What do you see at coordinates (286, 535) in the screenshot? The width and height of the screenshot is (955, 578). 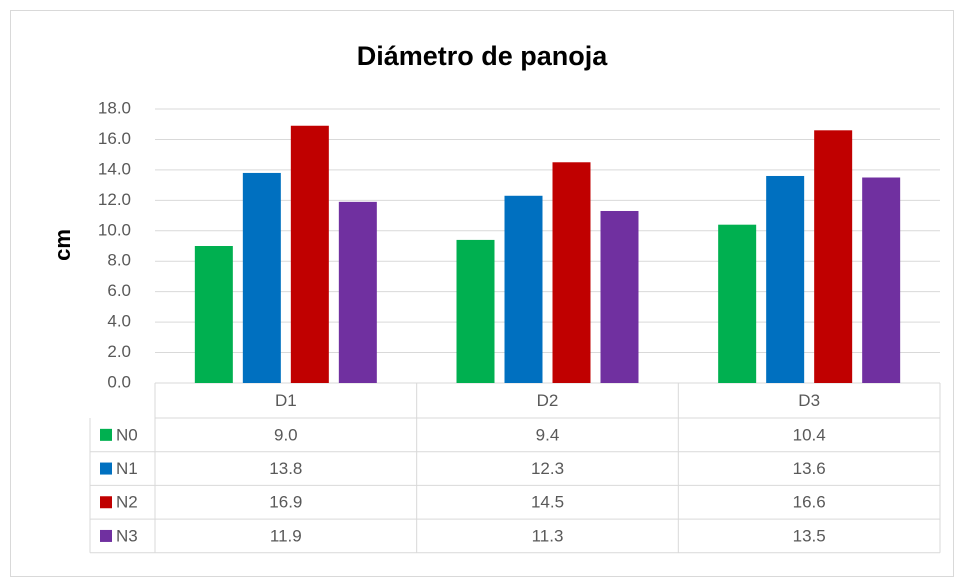 I see `table-cell: 11.9` at bounding box center [286, 535].